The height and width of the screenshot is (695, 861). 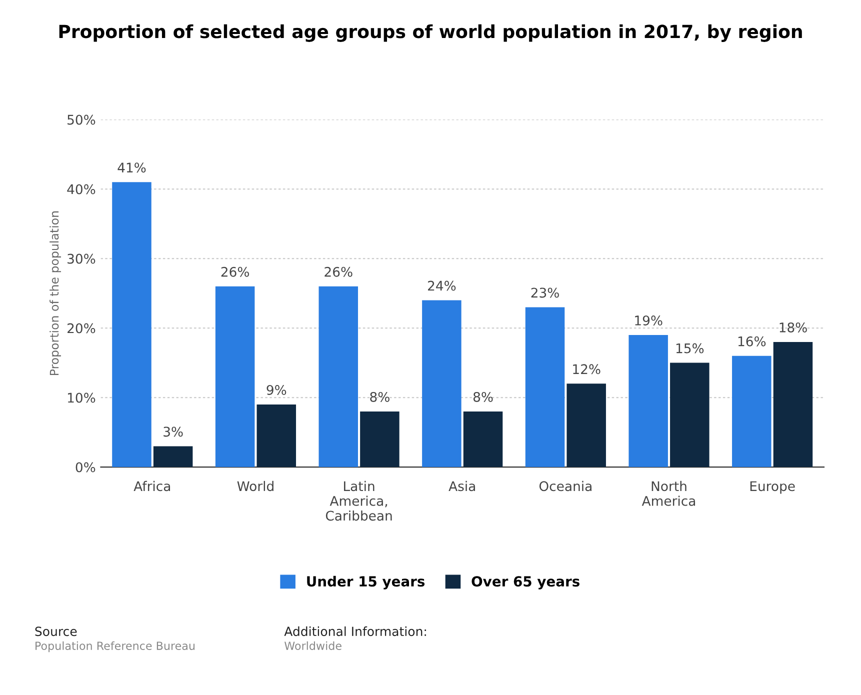 What do you see at coordinates (586, 369) in the screenshot?
I see `data-label: 12%` at bounding box center [586, 369].